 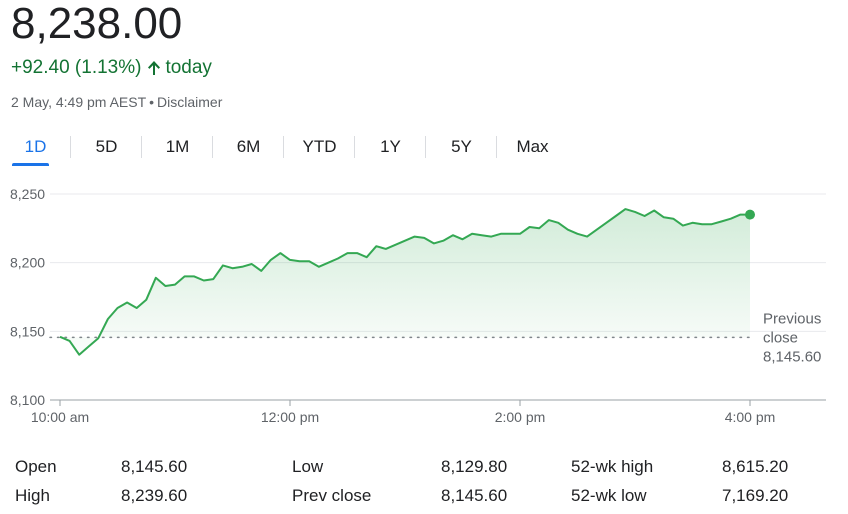 I want to click on stat-52wk-low-value: 7,169.20, so click(x=755, y=495).